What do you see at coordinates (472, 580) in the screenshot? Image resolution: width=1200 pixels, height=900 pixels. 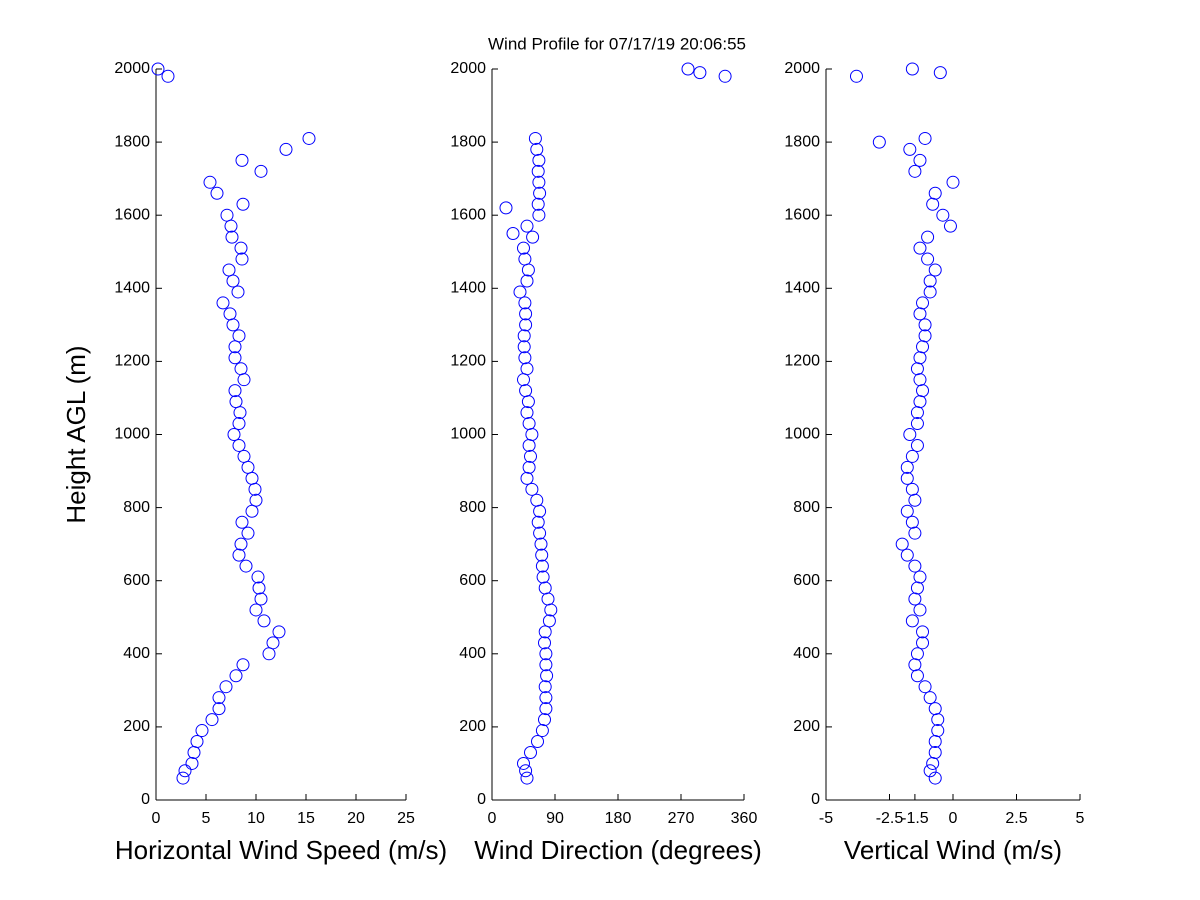 I see `y-tick-label: 600` at bounding box center [472, 580].